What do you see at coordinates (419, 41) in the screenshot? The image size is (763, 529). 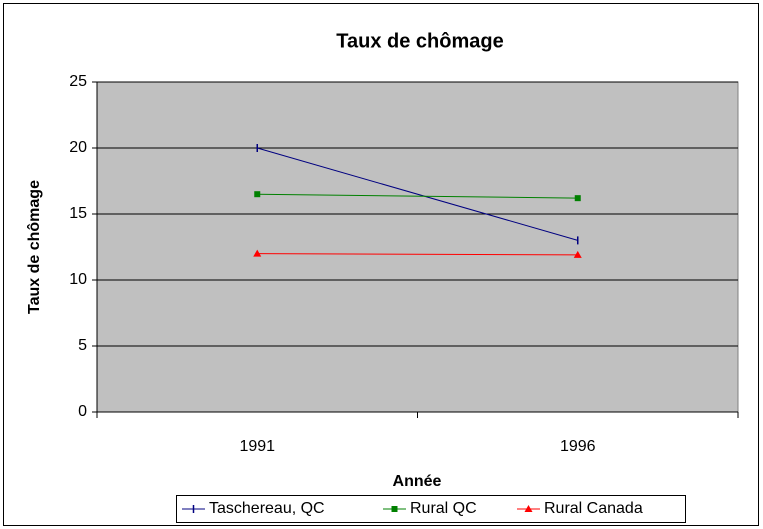 I see `chart-title: Taux de chômage` at bounding box center [419, 41].